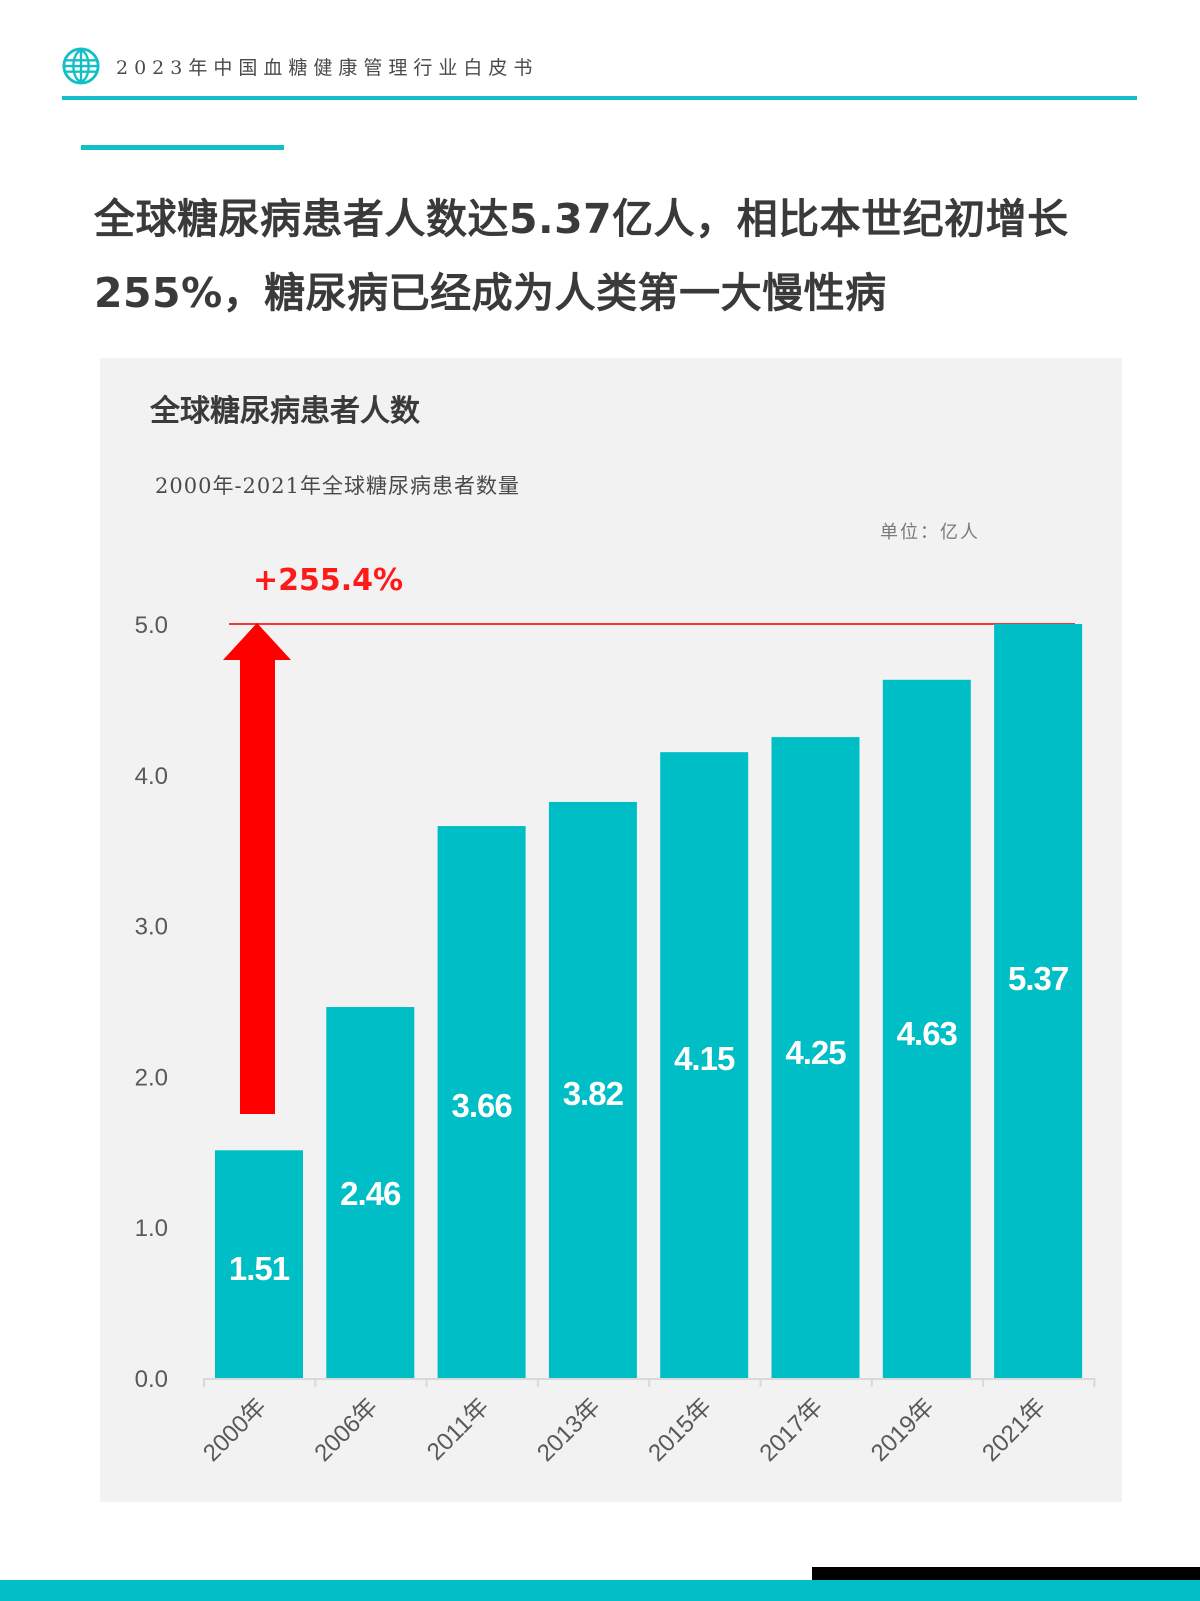 Image resolution: width=1200 pixels, height=1601 pixels. Describe the element at coordinates (151, 1228) in the screenshot. I see `y-tick-label: 1.0` at that location.